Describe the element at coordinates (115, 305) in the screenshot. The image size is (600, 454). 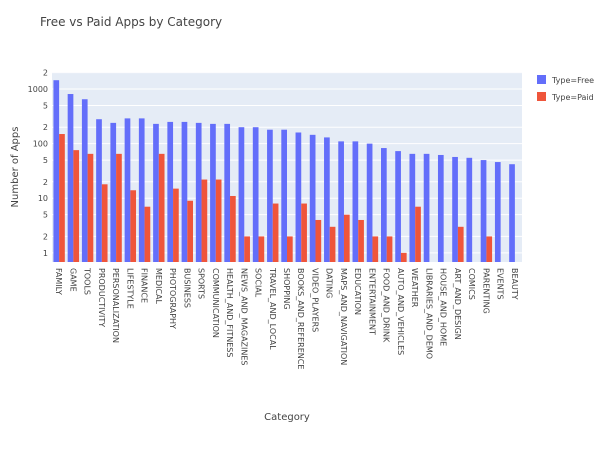
I see `x-tick-label: PERSONALIZATION` at that location.